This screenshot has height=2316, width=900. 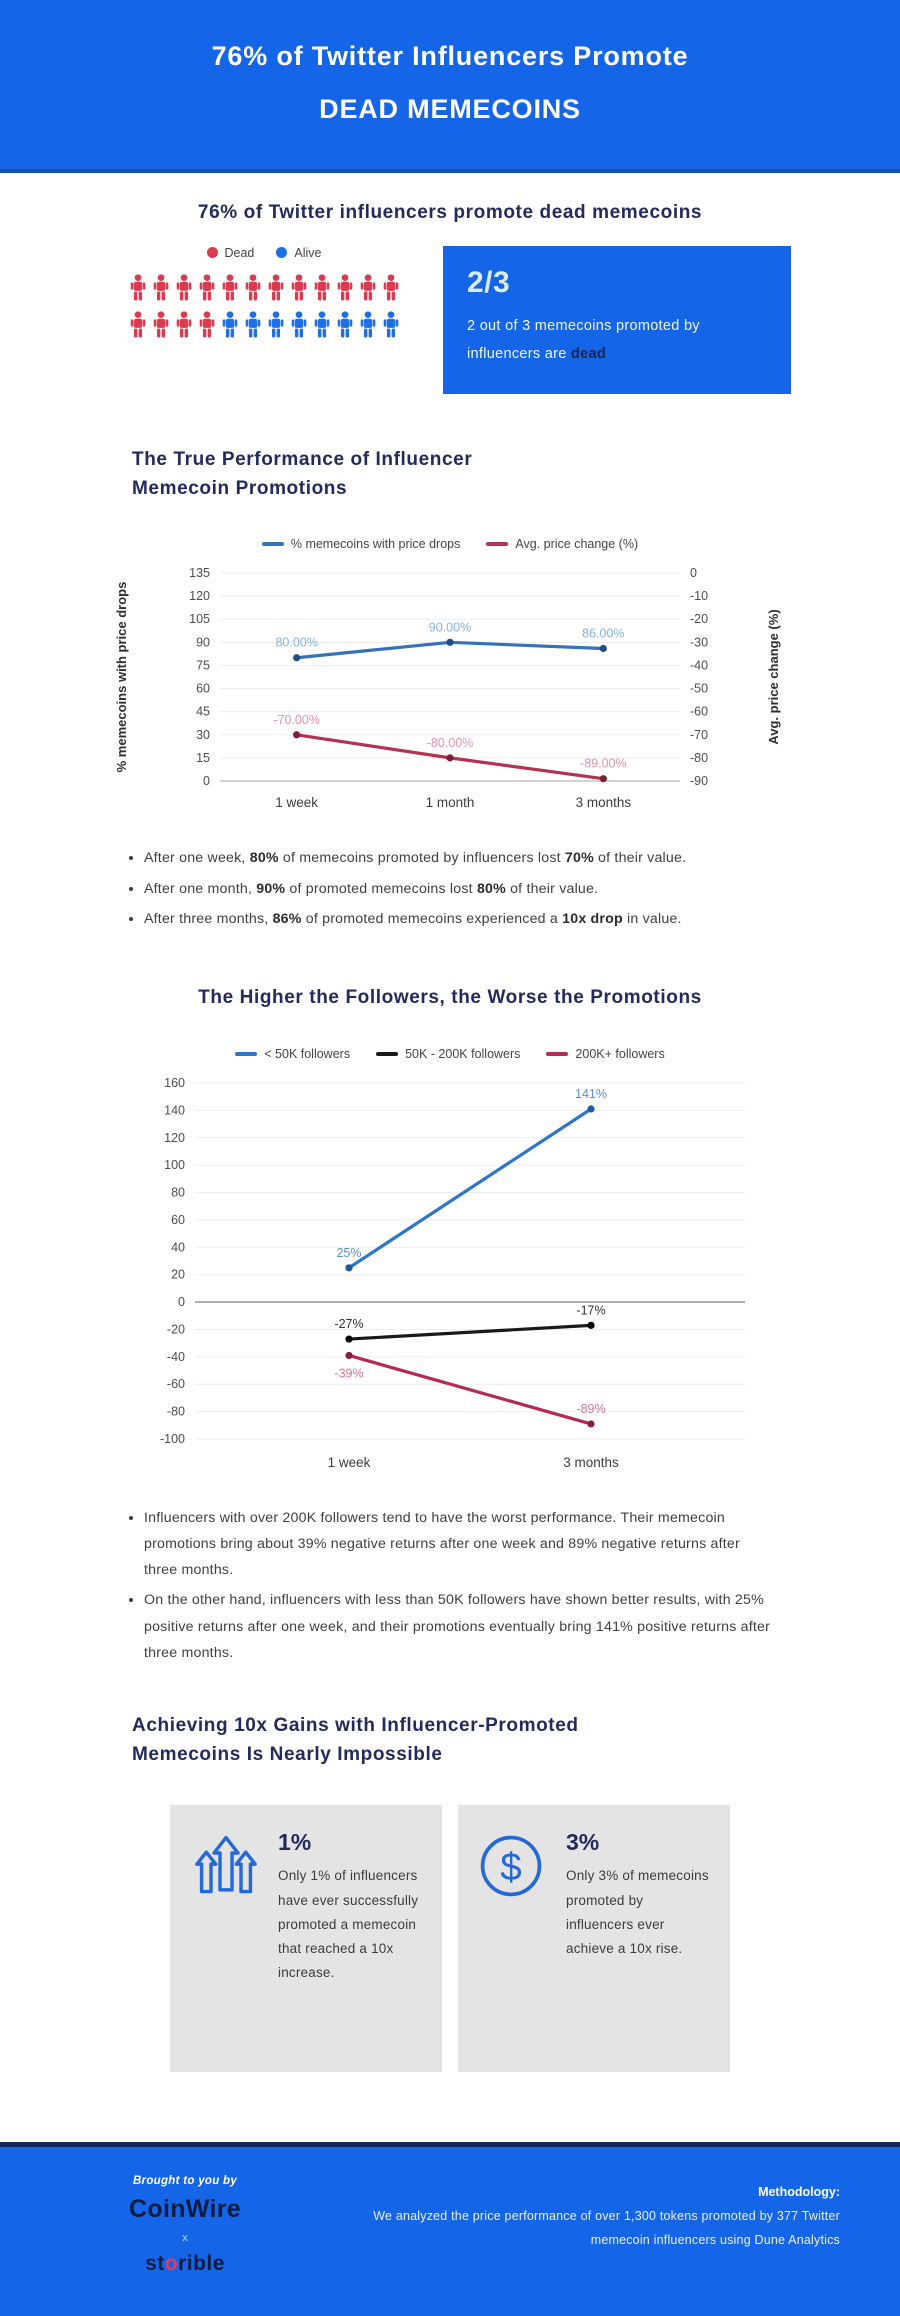 What do you see at coordinates (178, 1220) in the screenshot?
I see `svg-text: 60` at bounding box center [178, 1220].